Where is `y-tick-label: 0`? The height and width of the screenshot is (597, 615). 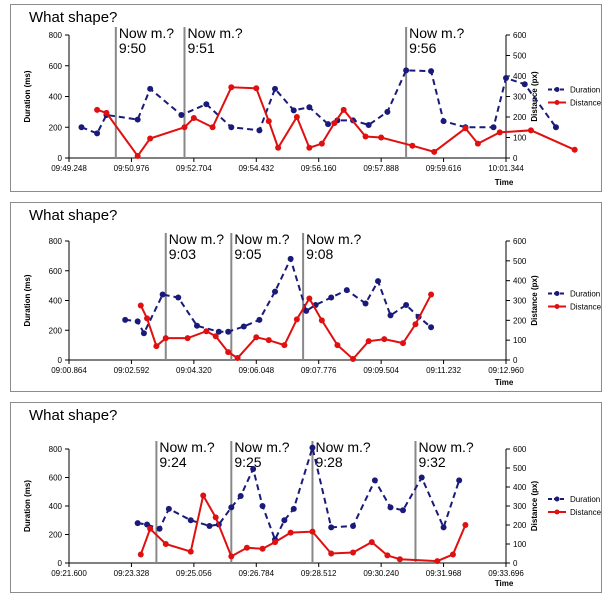
y-tick-label: 0 is located at coordinates (60, 360).